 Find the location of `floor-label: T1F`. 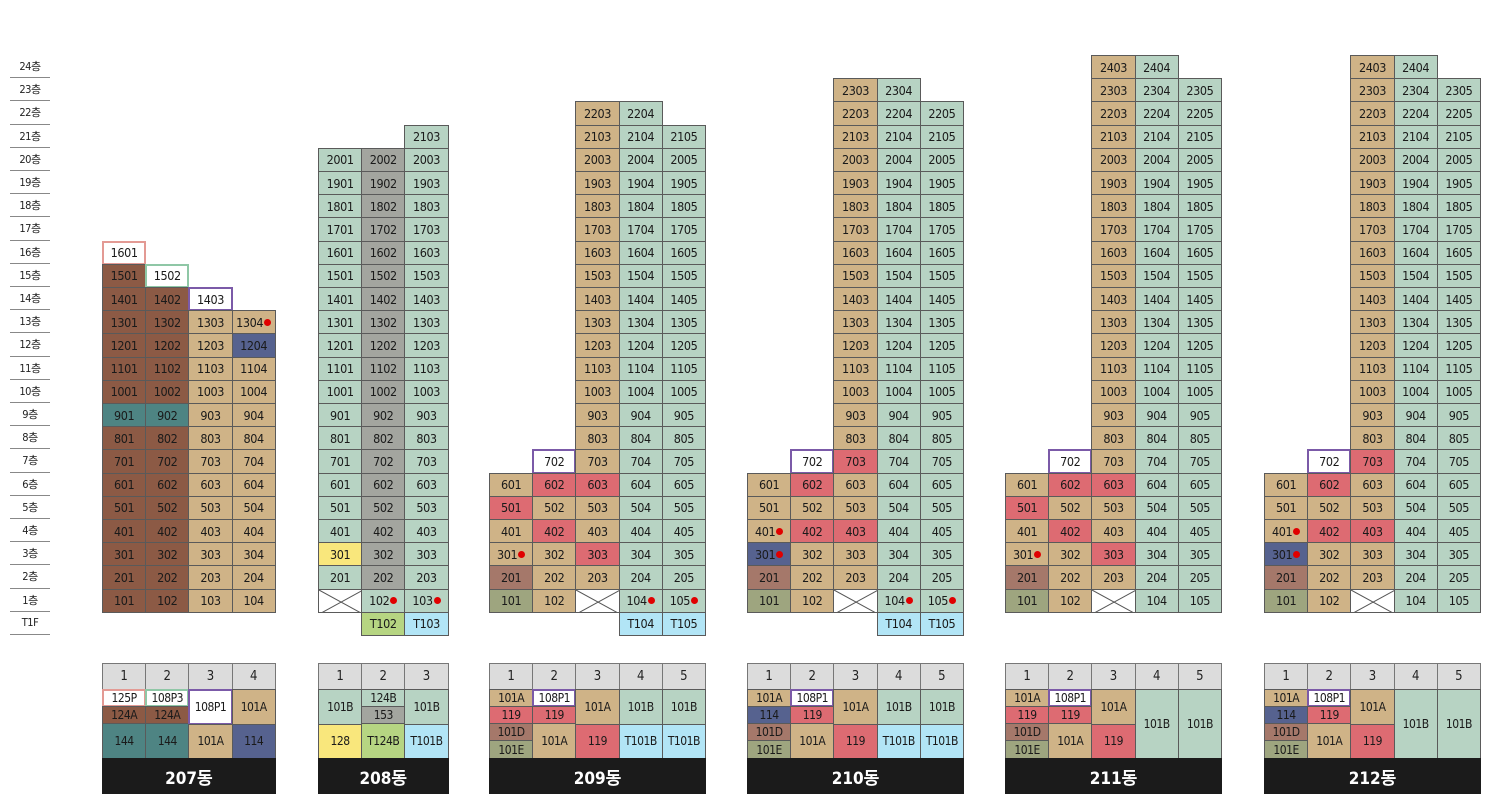

floor-label: T1F is located at coordinates (30, 623).